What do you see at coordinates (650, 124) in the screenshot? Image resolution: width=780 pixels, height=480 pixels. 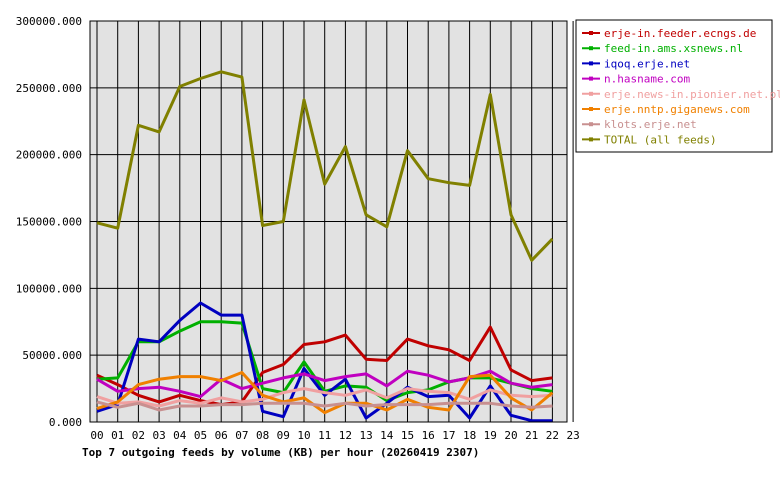 I see `legend-label: klots.erje.net` at bounding box center [650, 124].